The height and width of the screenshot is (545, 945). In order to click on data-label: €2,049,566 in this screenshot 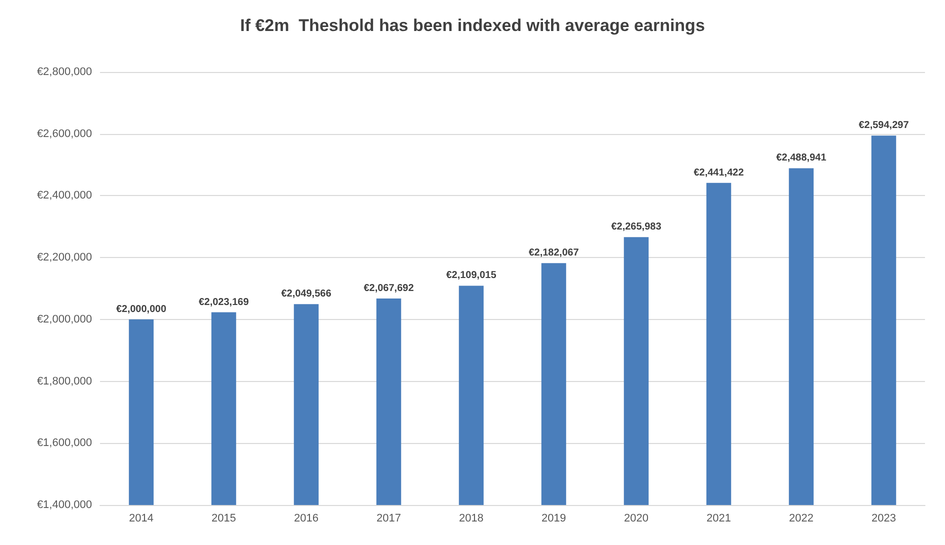, I will do `click(306, 294)`.